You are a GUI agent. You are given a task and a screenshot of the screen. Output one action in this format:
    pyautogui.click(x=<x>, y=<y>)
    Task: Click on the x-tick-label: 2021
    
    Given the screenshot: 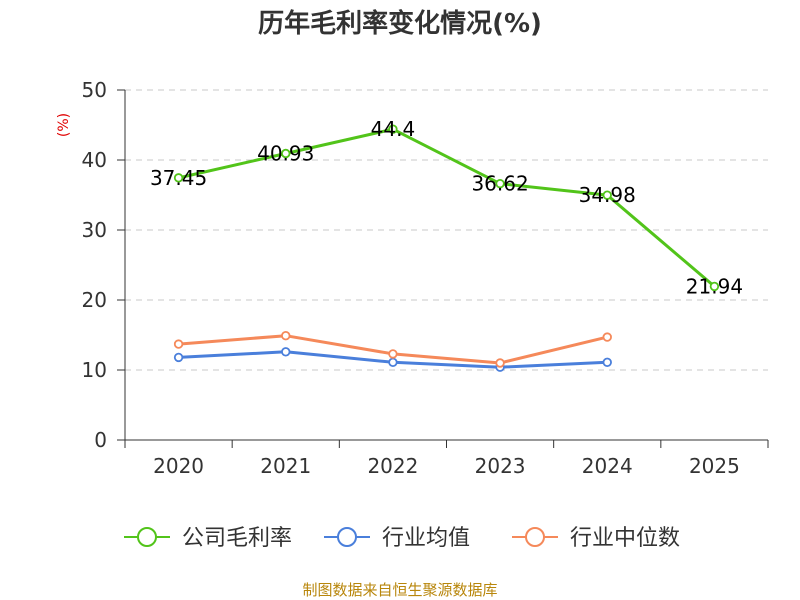 What is the action you would take?
    pyautogui.click(x=285, y=466)
    